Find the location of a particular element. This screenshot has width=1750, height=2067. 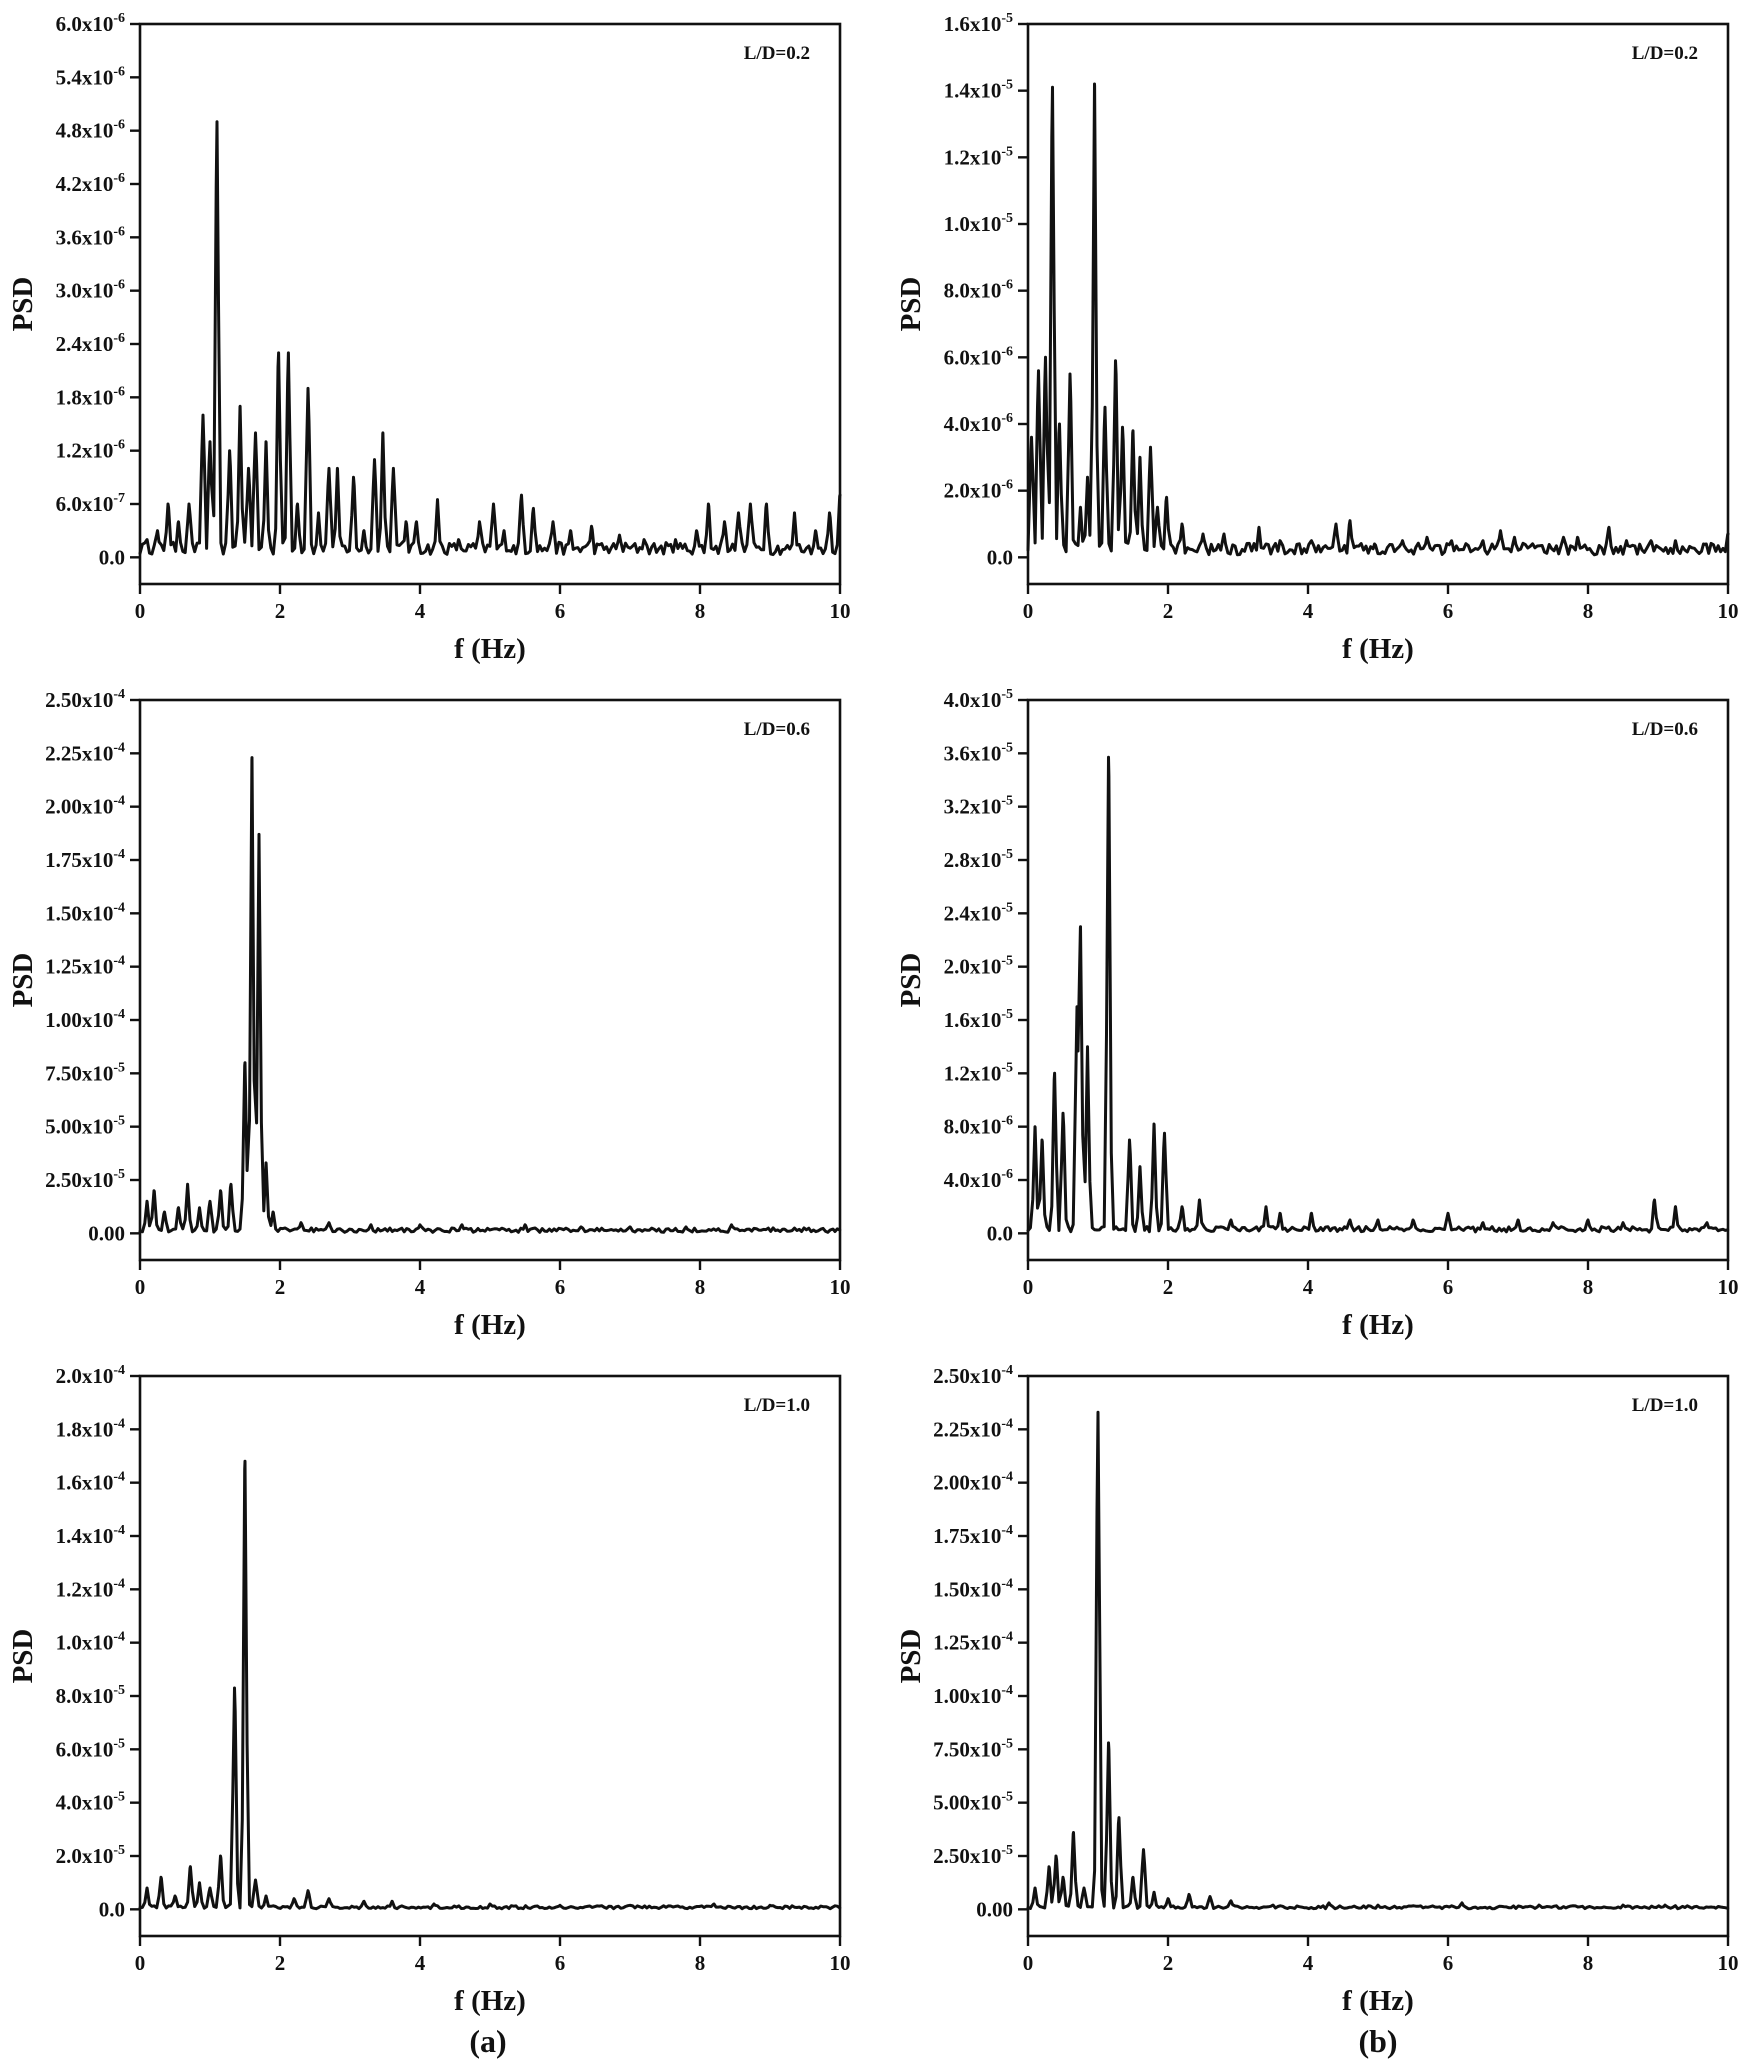

y-tick-label: 4.0x10⁻⁵ is located at coordinates (978, 699).